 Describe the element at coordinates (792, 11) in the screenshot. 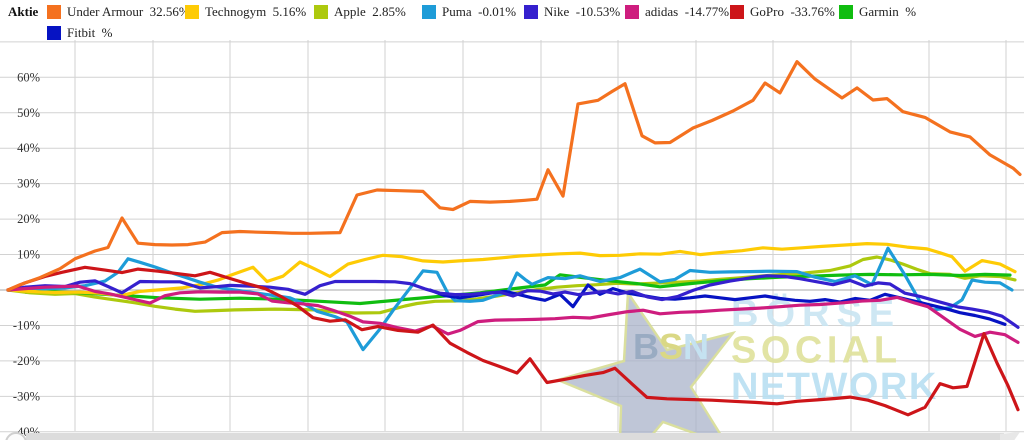

I see `legend-label: GoPro -33.76%` at that location.